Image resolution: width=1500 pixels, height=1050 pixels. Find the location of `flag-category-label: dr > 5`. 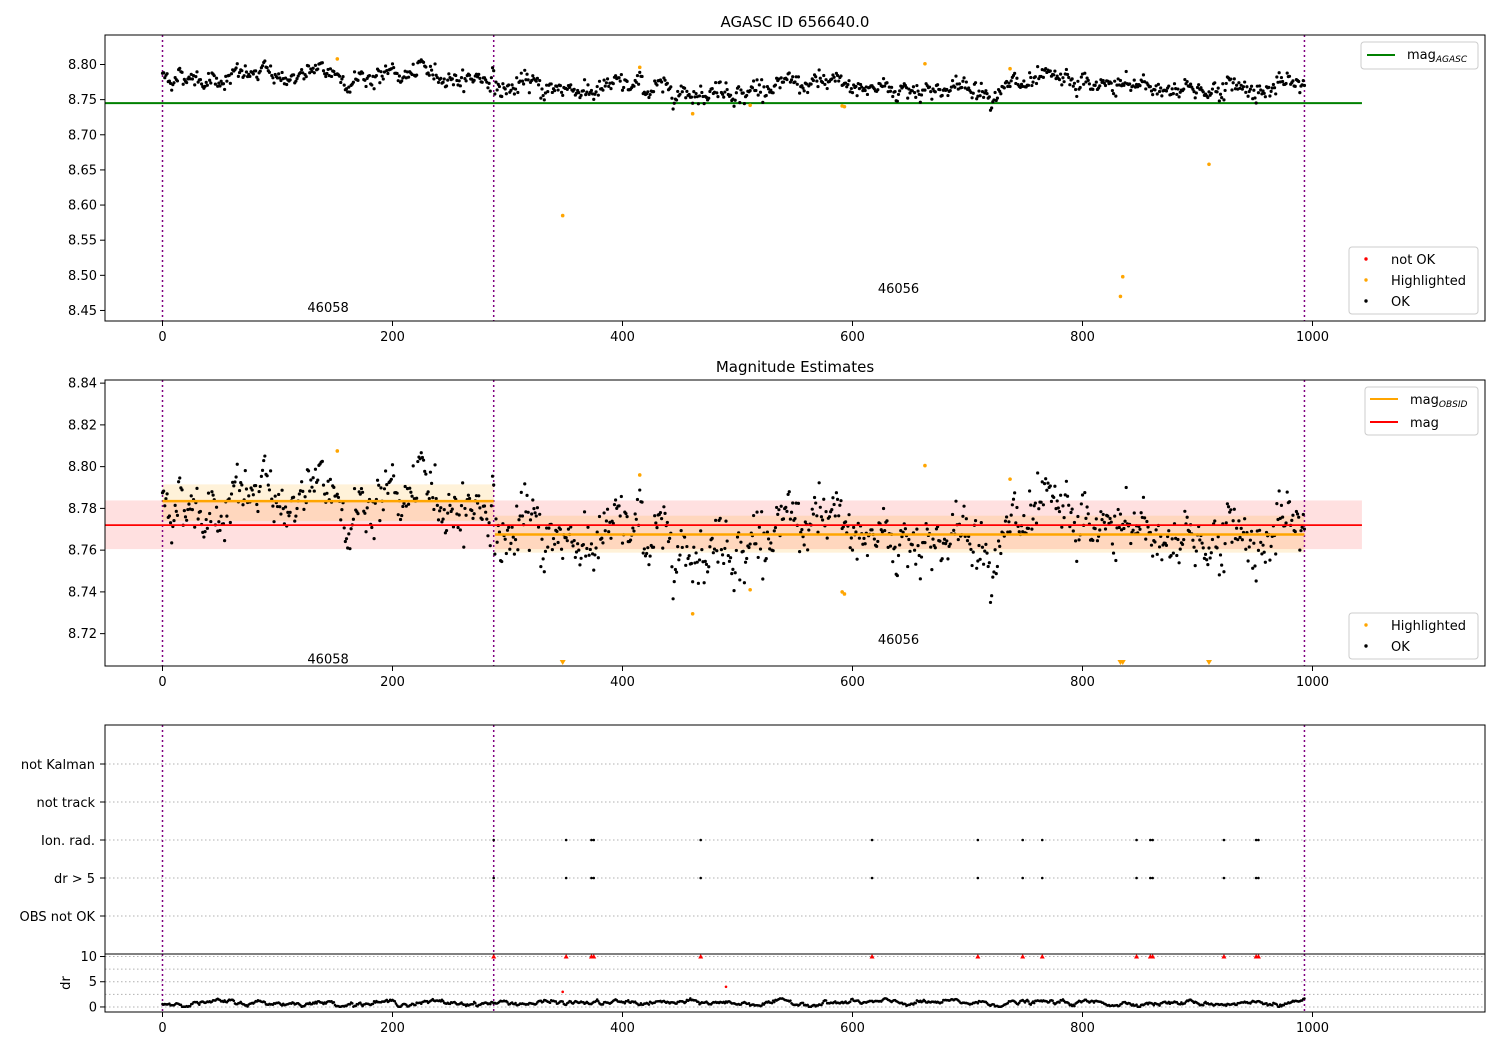

flag-category-label: dr > 5 is located at coordinates (74, 879).